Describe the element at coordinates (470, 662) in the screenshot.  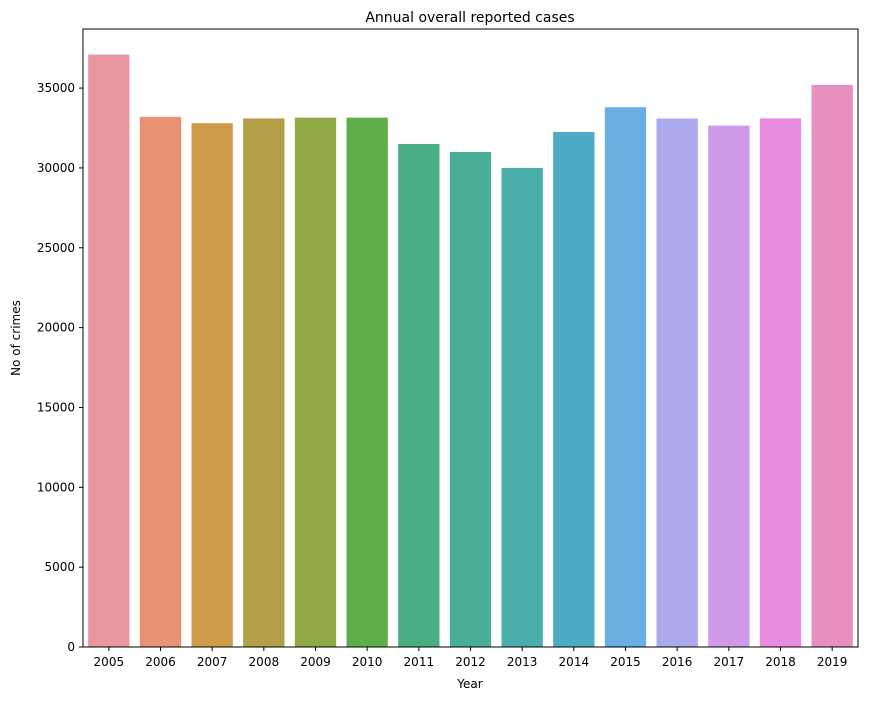
I see `x-tick-label: 2012` at that location.